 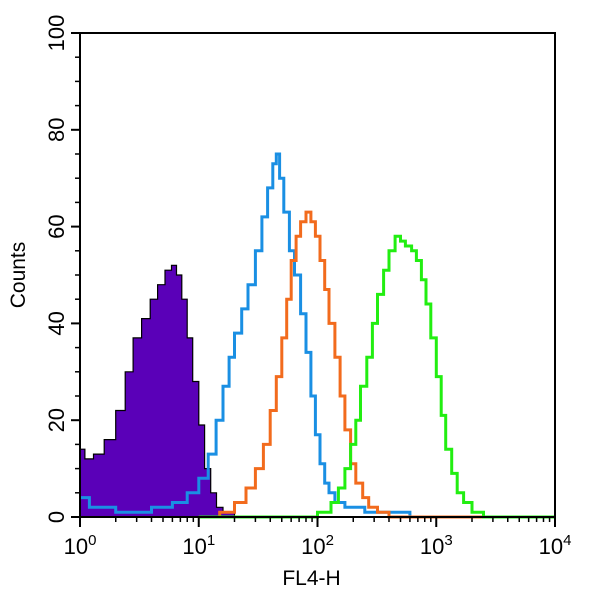 I want to click on y-tick-label: 100, so click(x=56, y=33).